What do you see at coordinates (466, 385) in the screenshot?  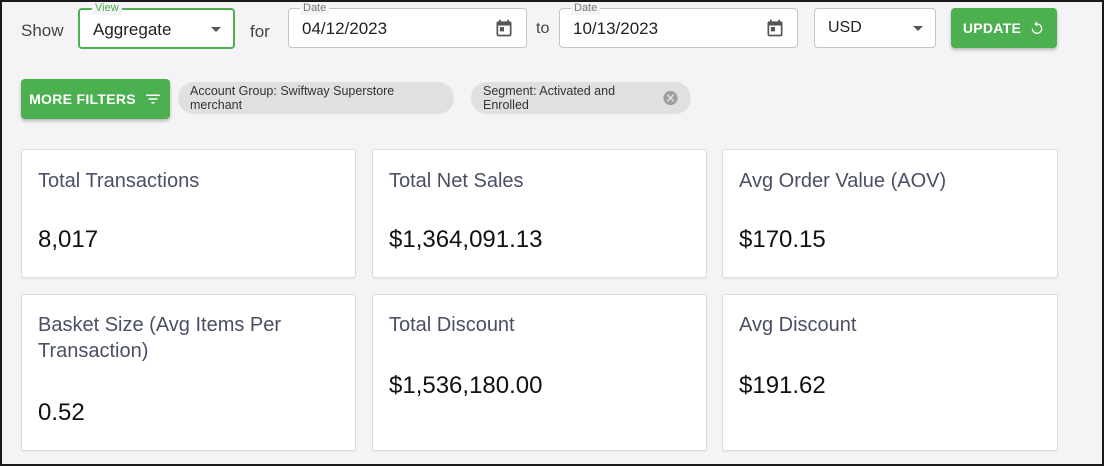 I see `metric-value: $1,536,180.00` at bounding box center [466, 385].